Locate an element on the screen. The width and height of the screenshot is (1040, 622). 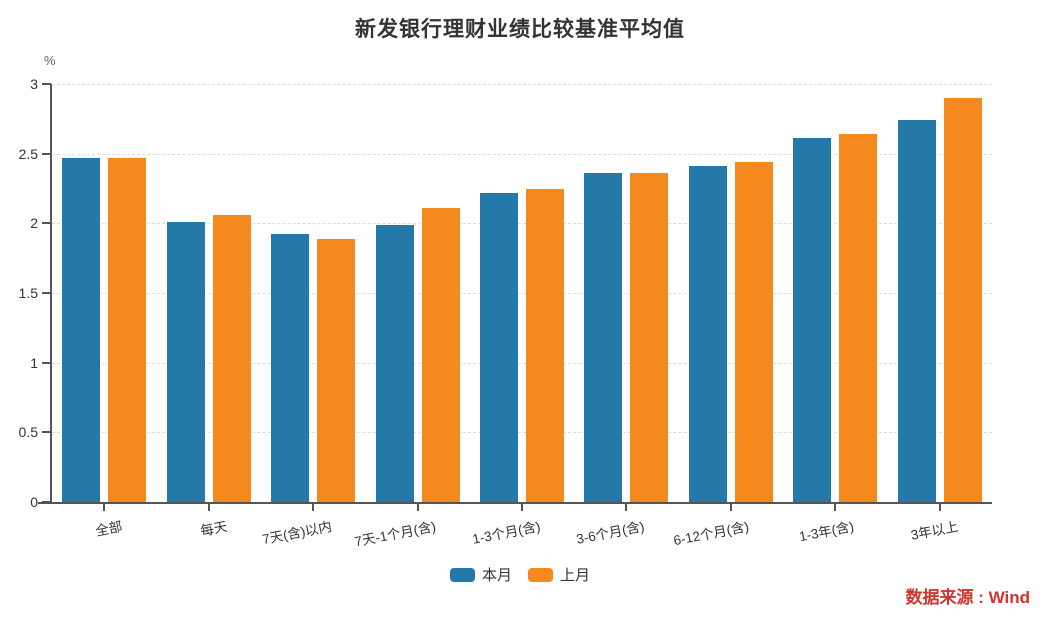
x-axis-label-7: 1-3年(含) is located at coordinates (826, 531).